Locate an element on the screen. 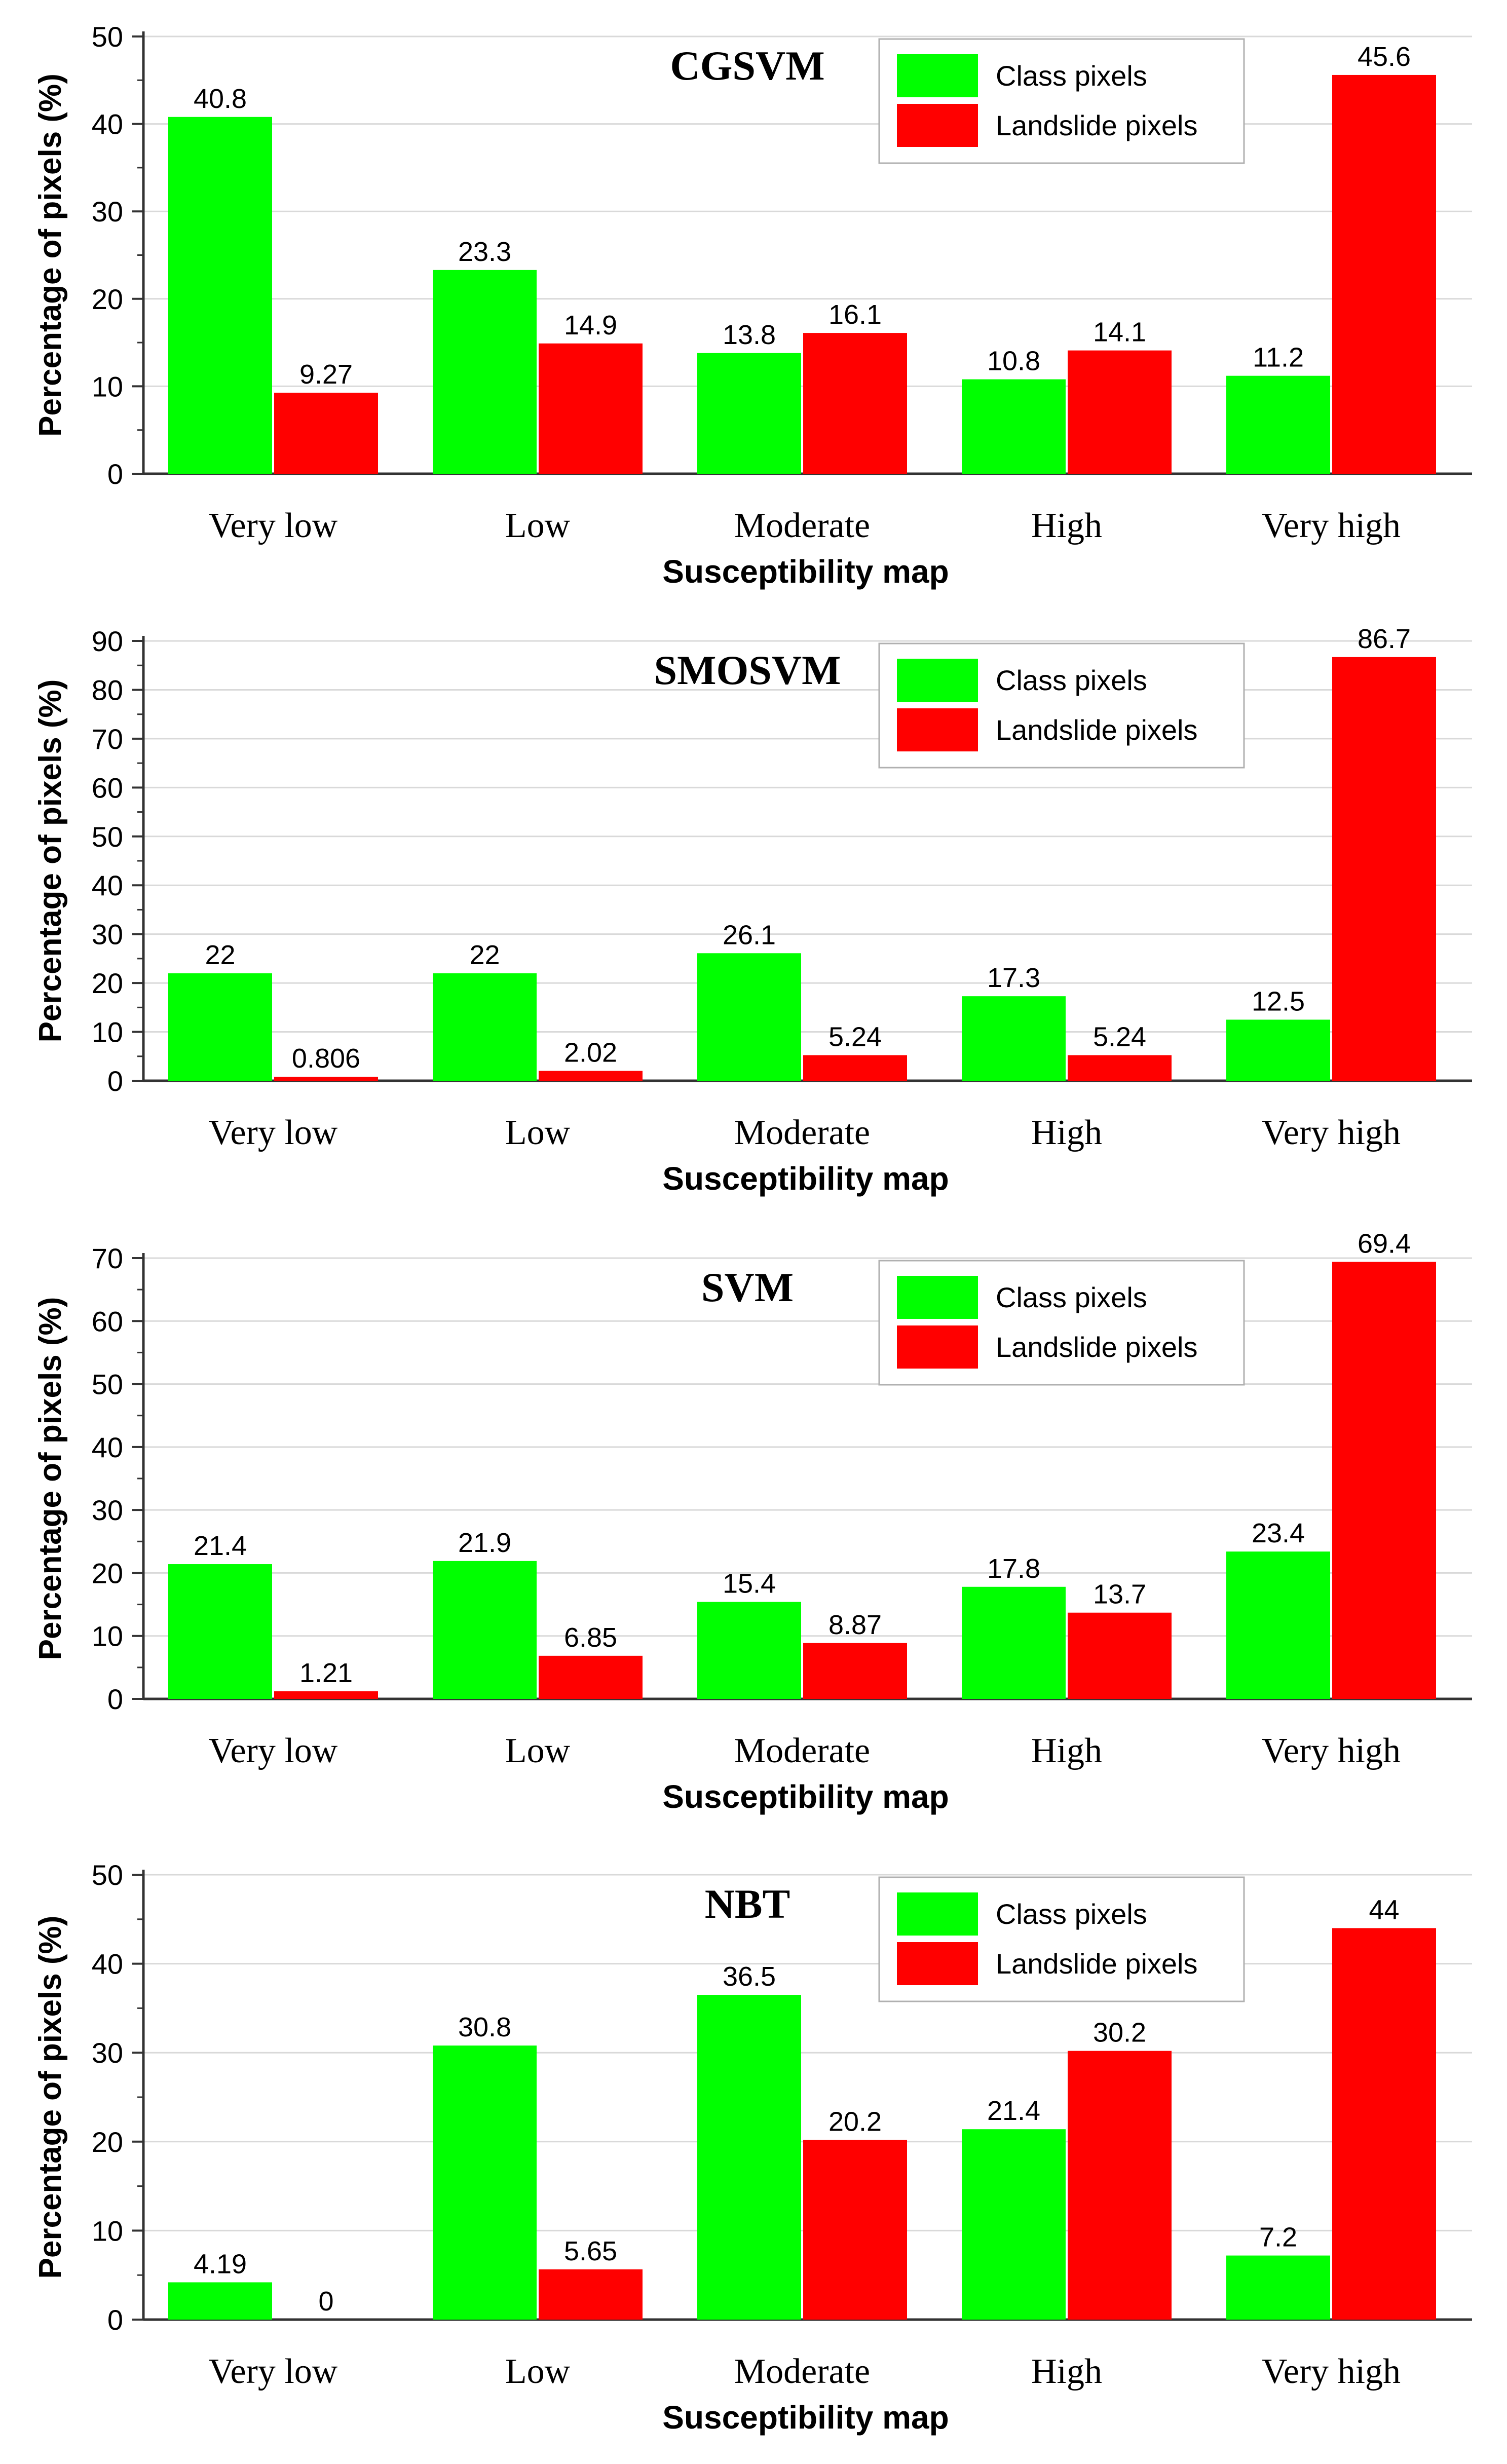 Image resolution: width=1507 pixels, height=2464 pixels. y-tick-label: 80 is located at coordinates (108, 690).